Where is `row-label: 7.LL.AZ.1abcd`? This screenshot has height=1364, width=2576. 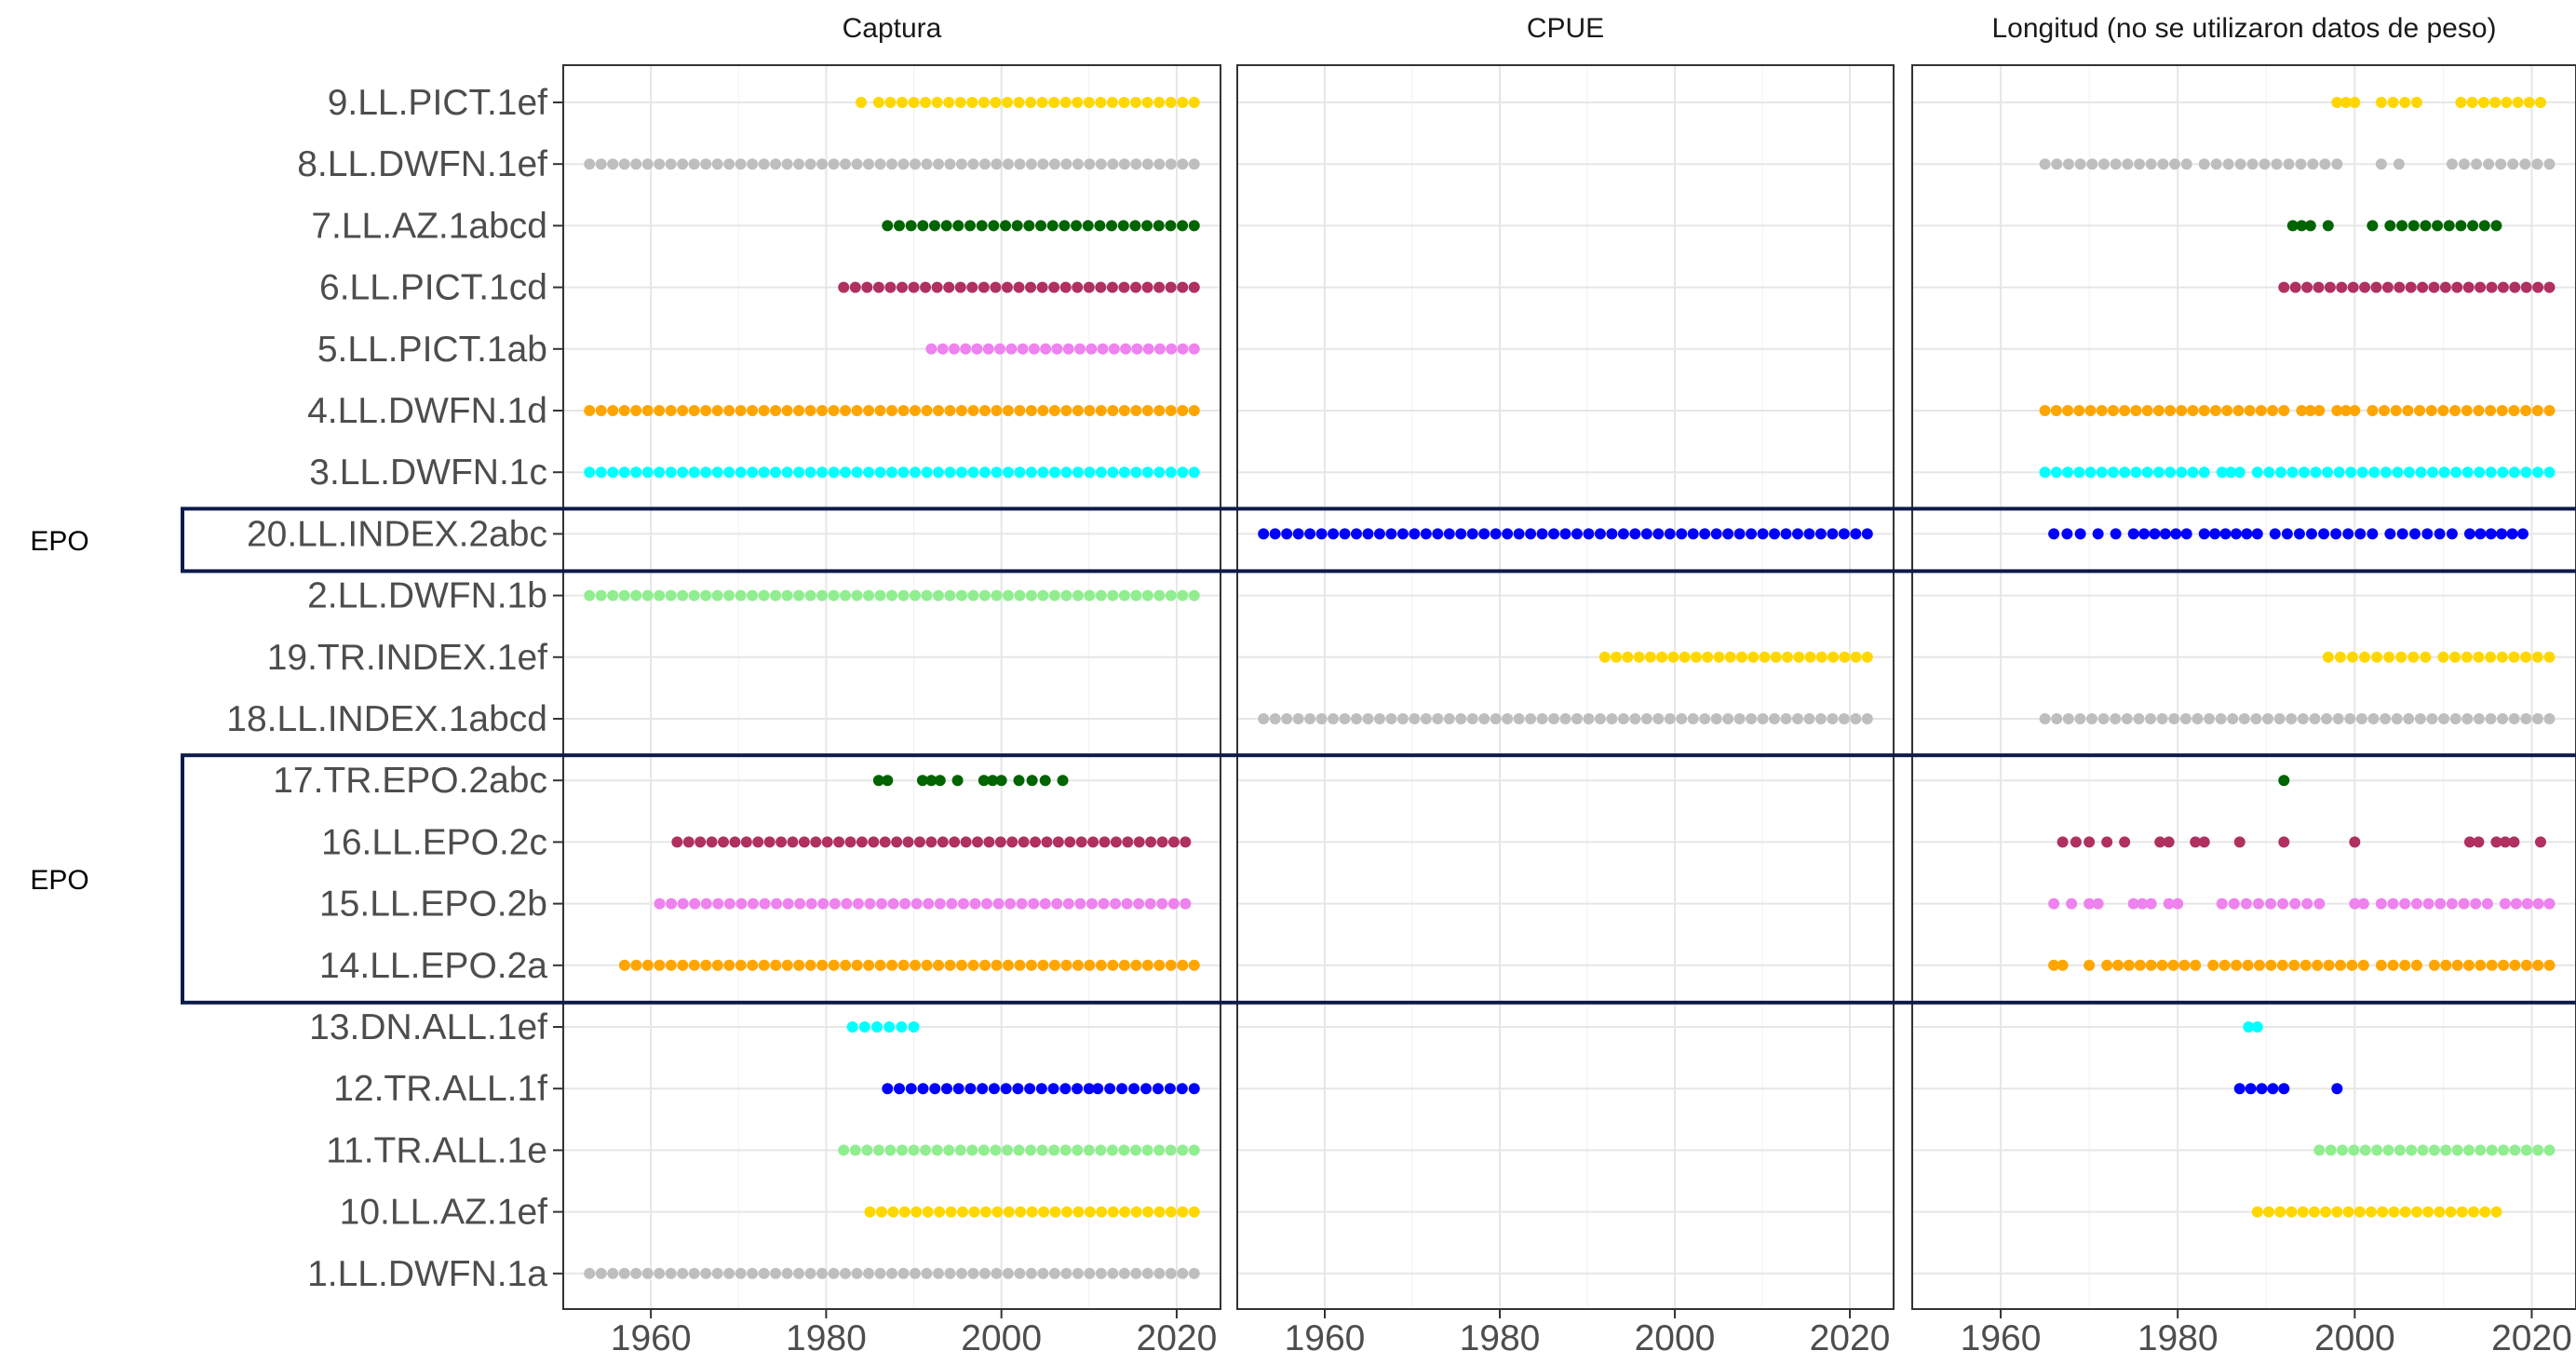
row-label: 7.LL.AZ.1abcd is located at coordinates (429, 226).